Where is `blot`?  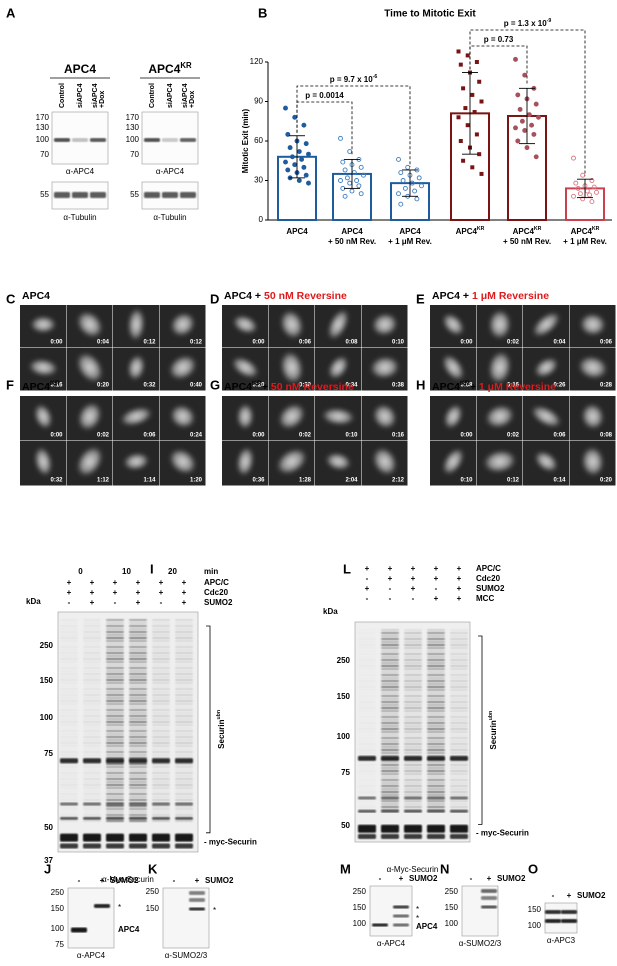 blot is located at coordinates (480, 911).